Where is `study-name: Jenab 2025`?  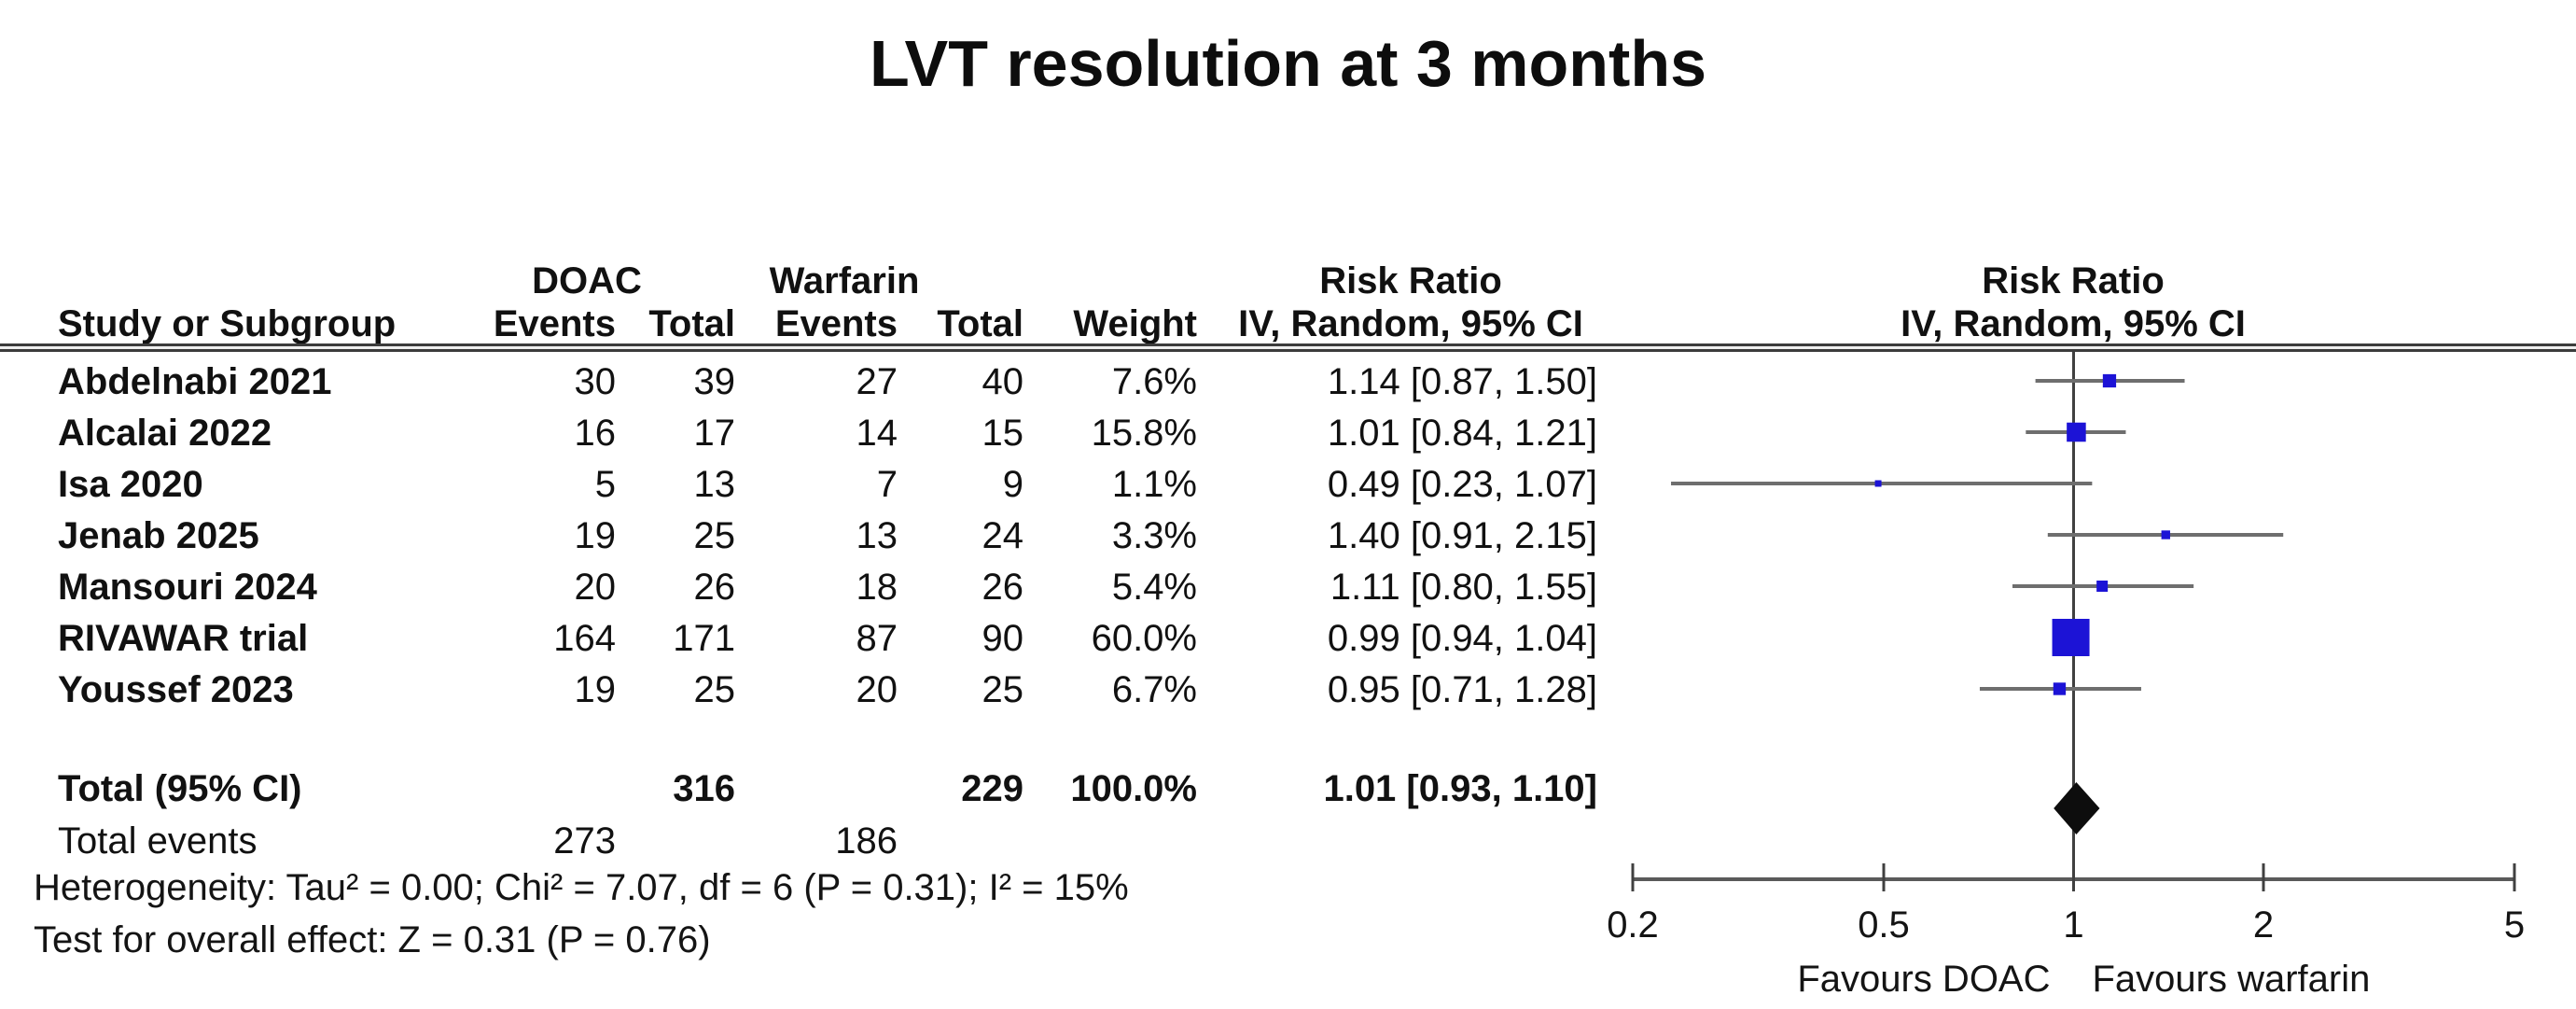 study-name: Jenab 2025 is located at coordinates (158, 535).